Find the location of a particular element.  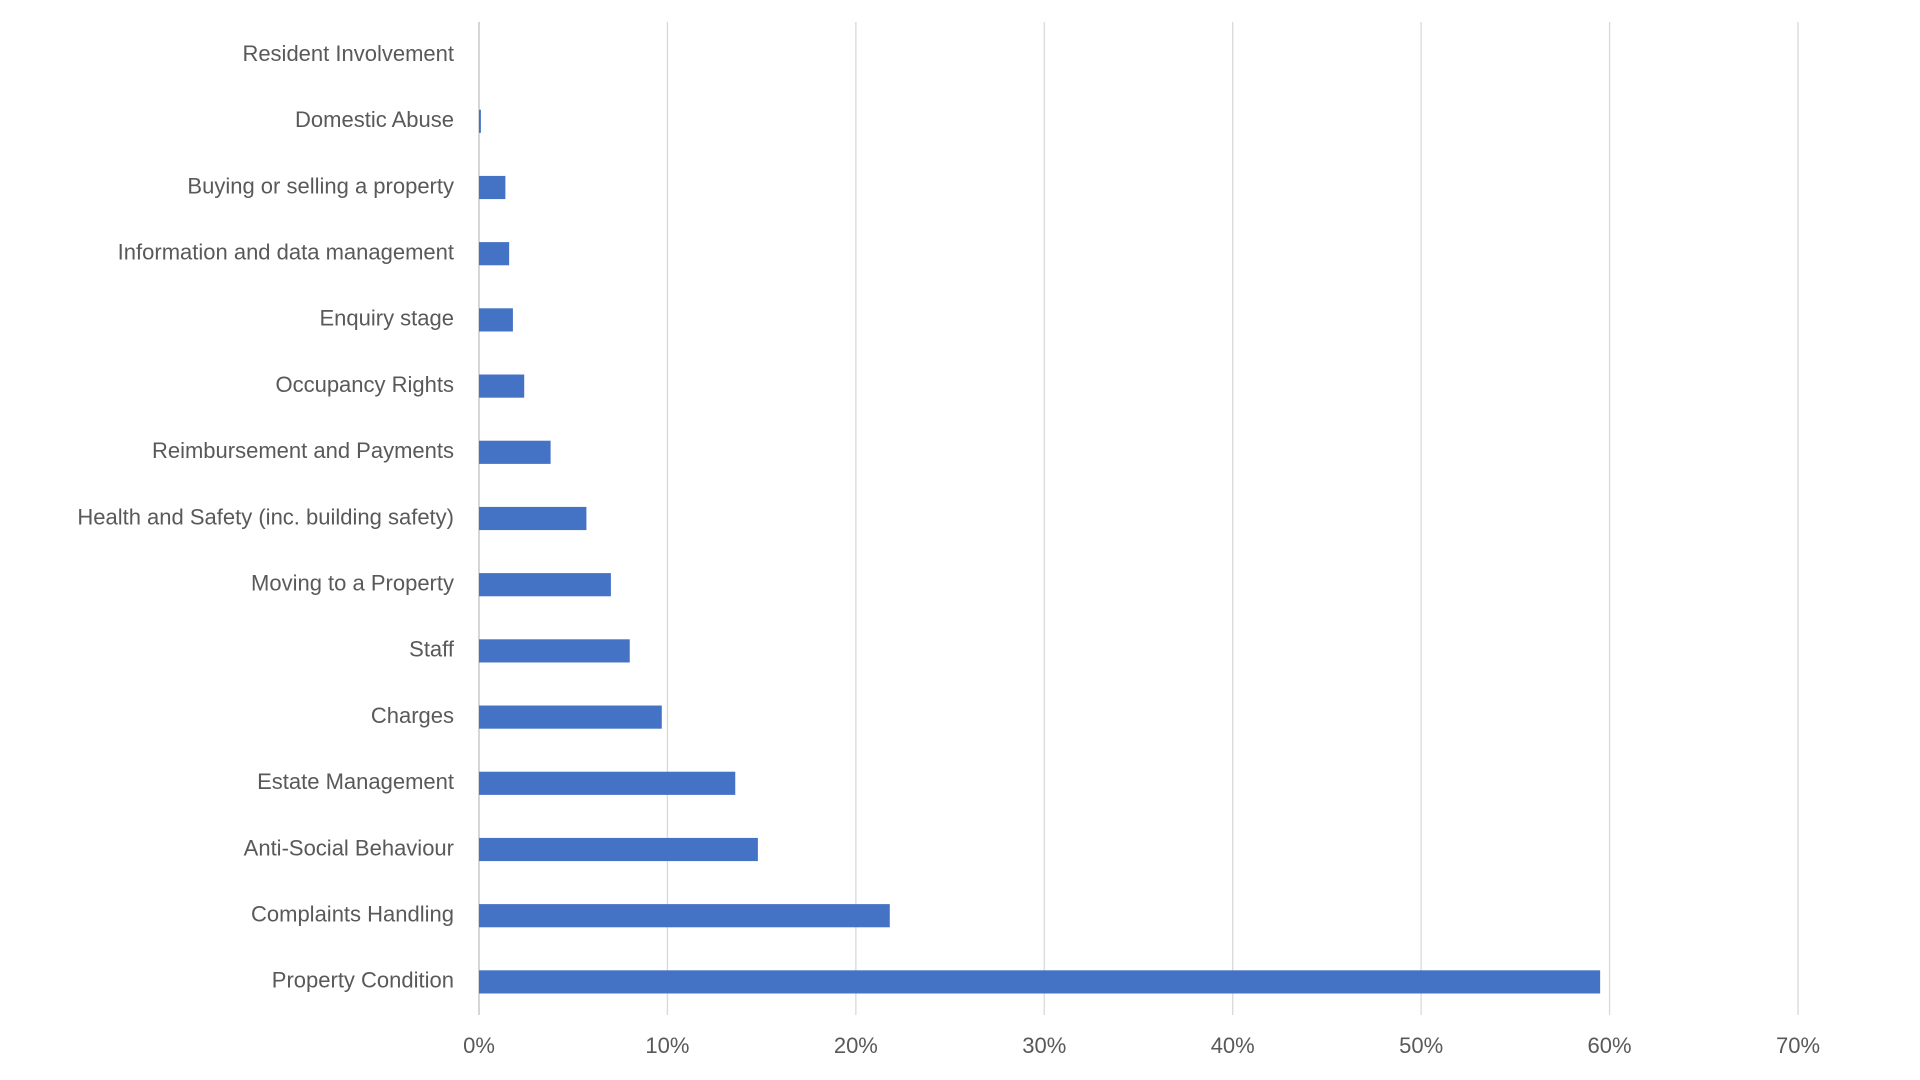

y-tick-label: Information and data management is located at coordinates (286, 252).